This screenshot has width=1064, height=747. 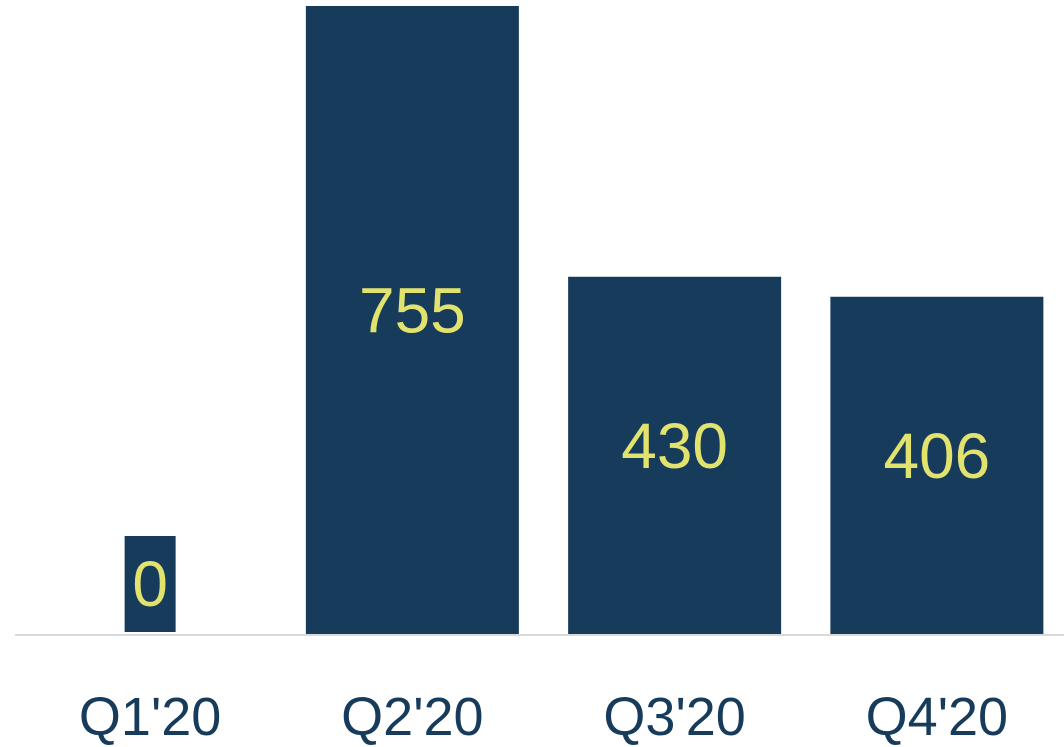 I want to click on bar-value-label-2: 755, so click(x=412, y=311).